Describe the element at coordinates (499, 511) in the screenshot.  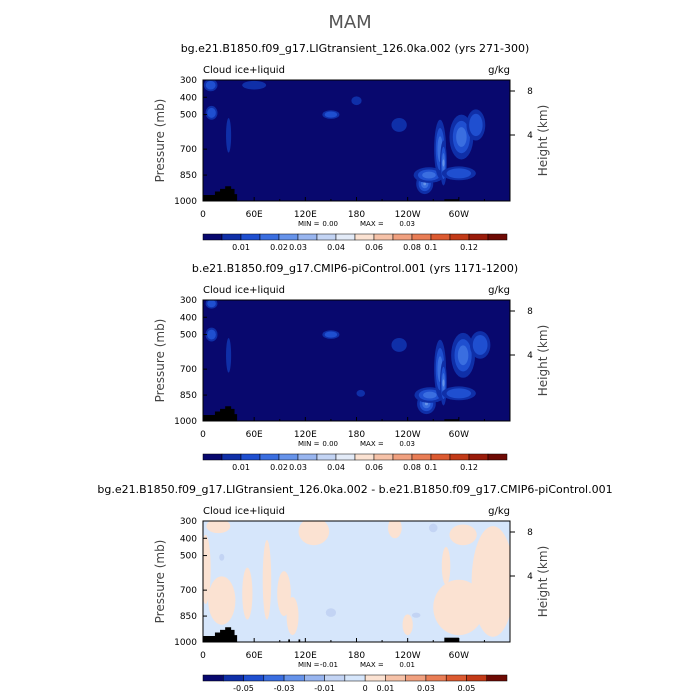
I see `units-label: g/kg` at that location.